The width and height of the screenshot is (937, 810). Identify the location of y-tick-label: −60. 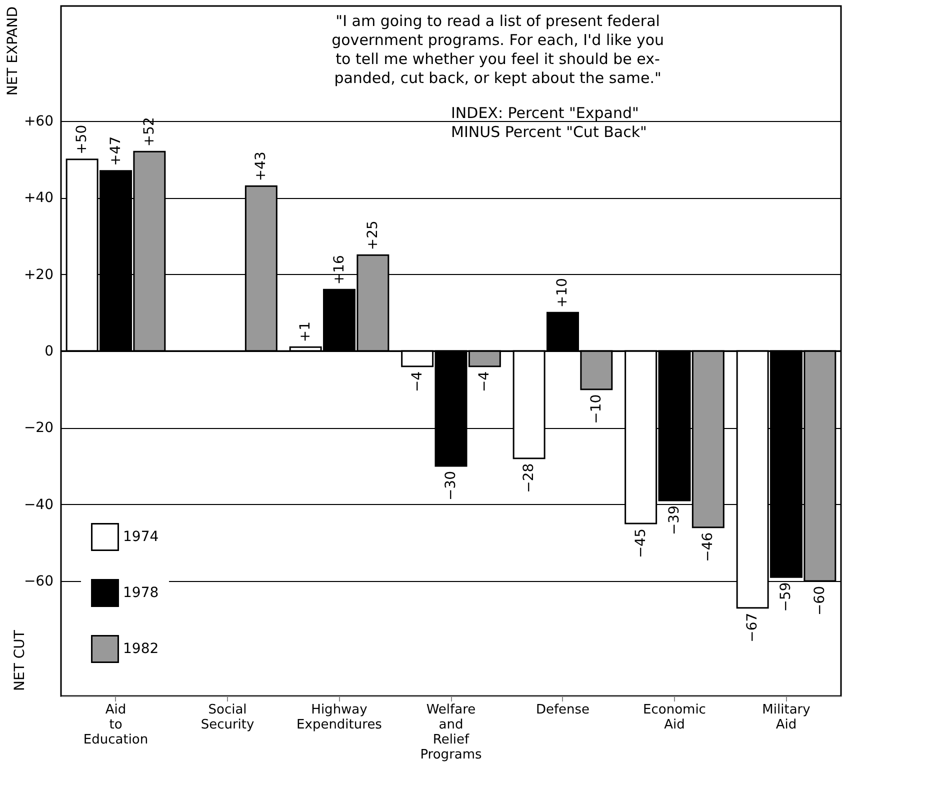
(39, 582).